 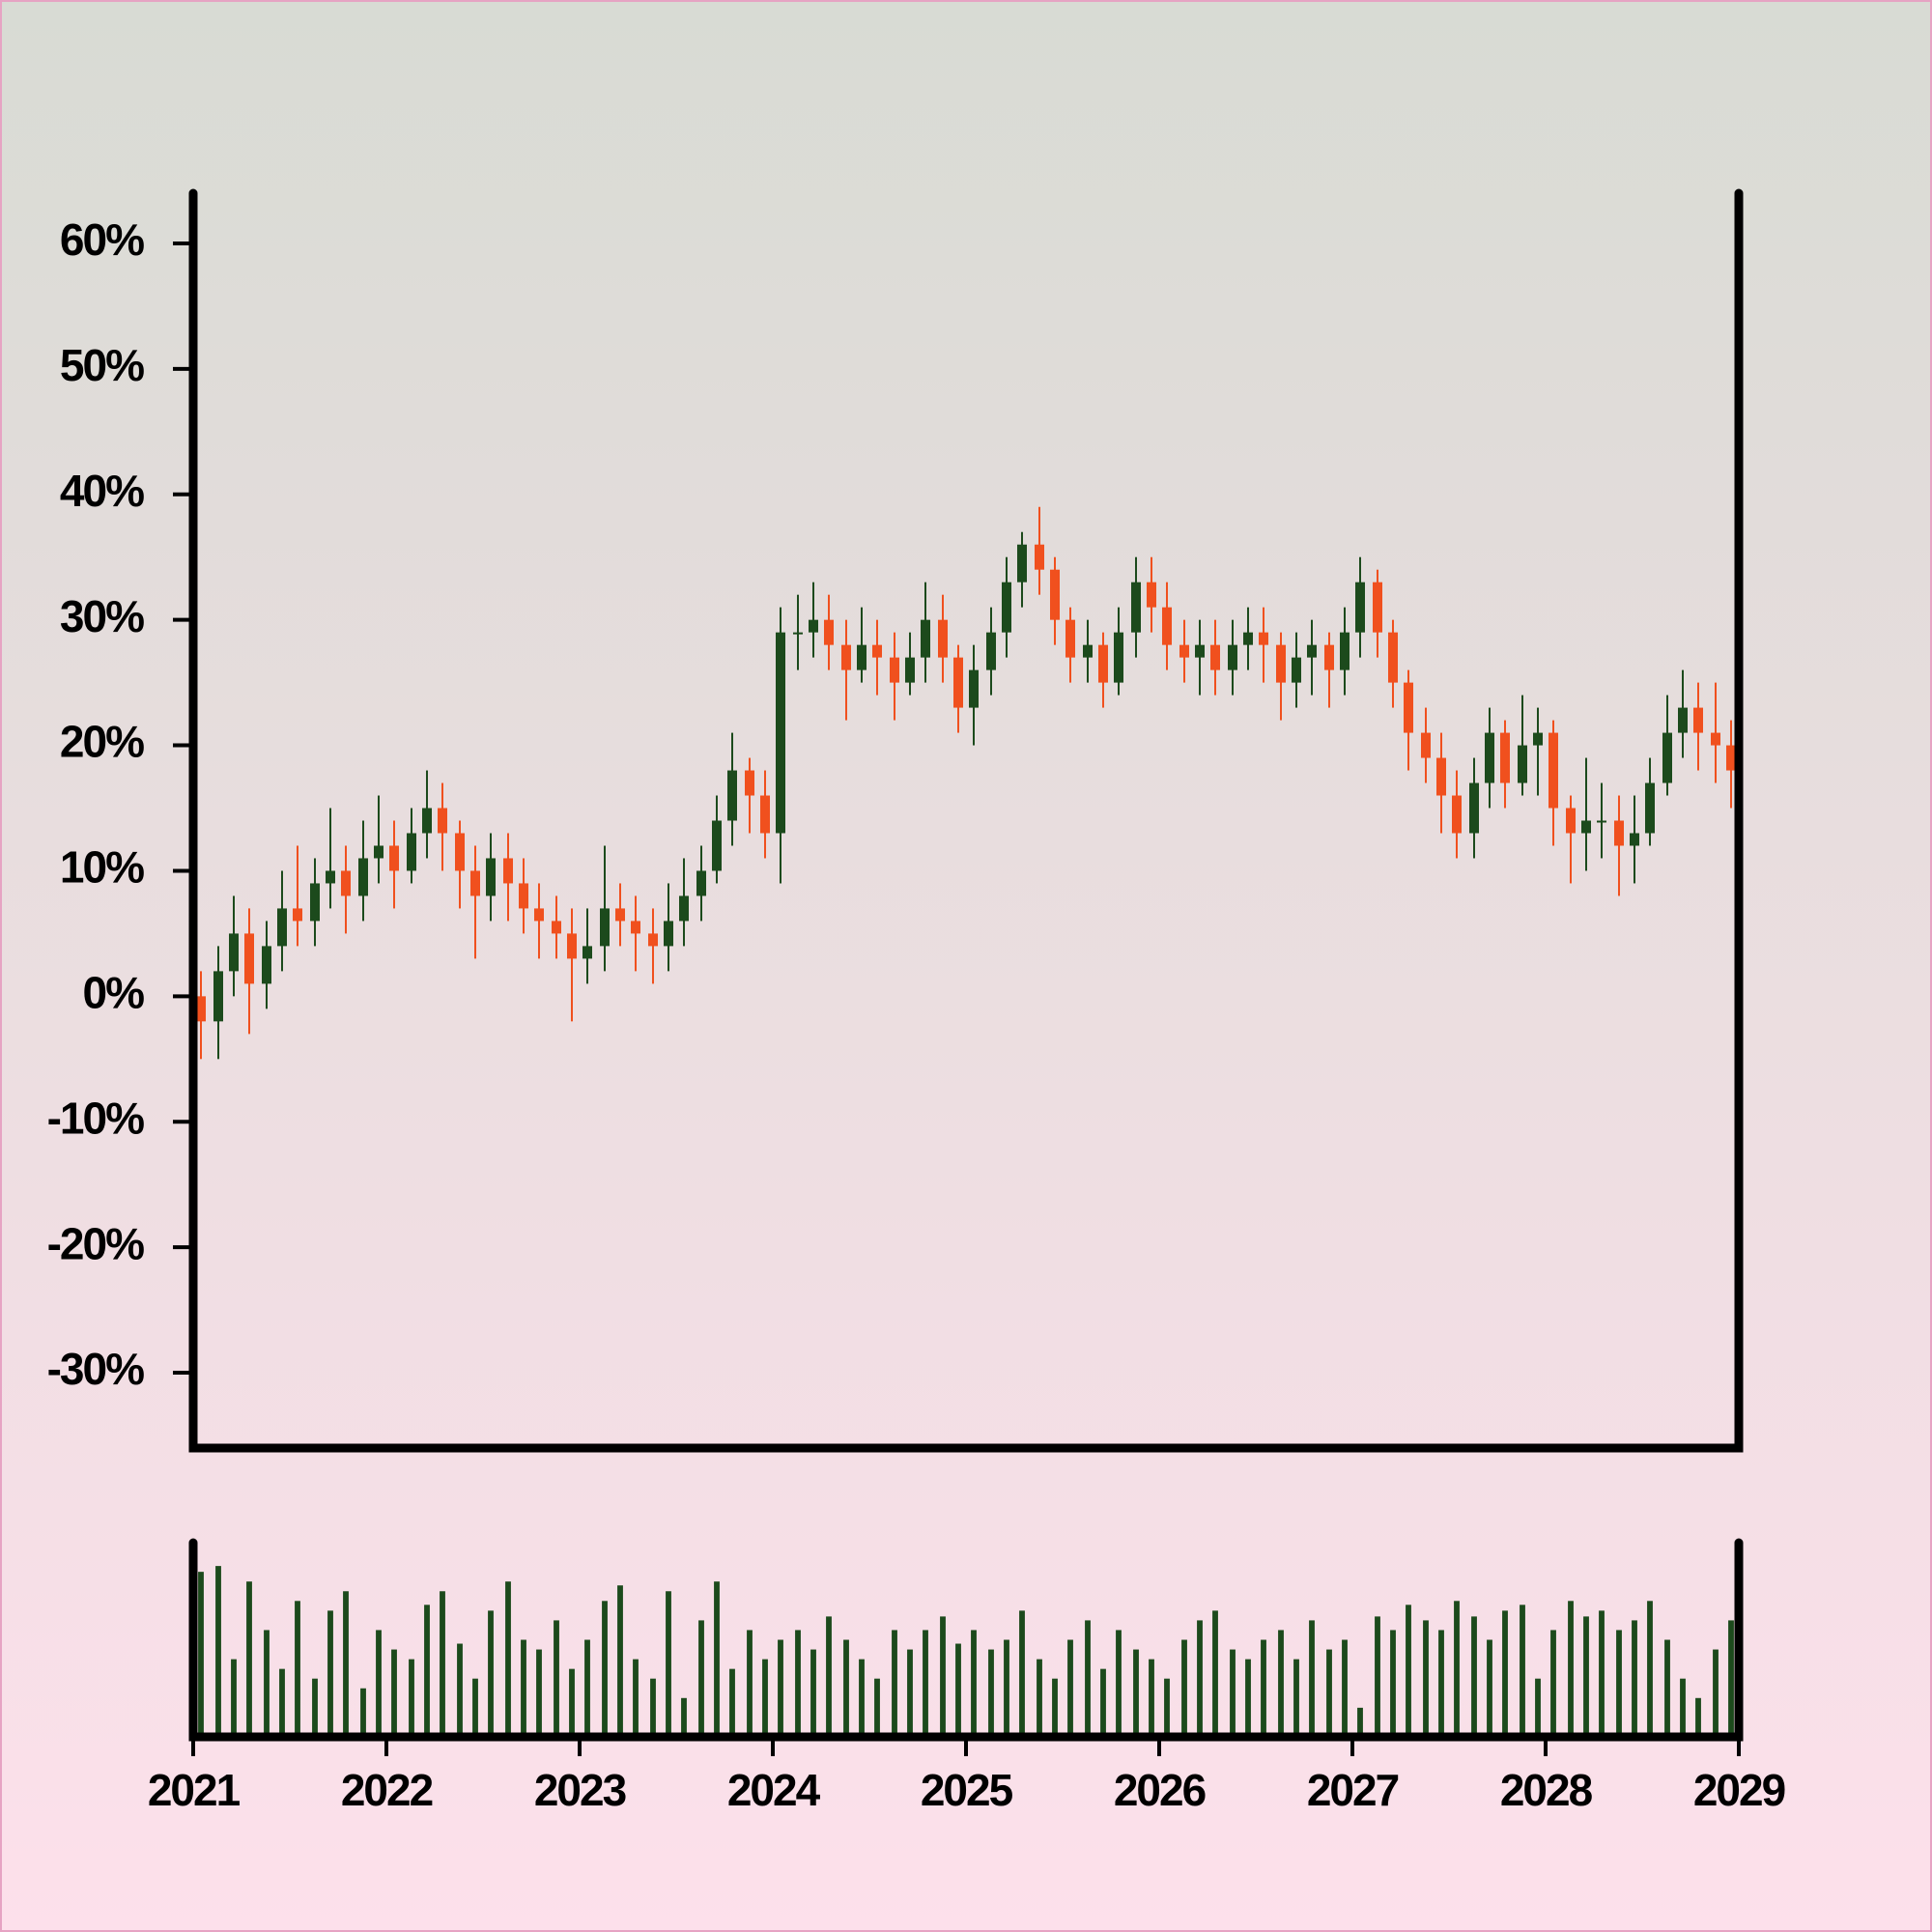 I want to click on y-tick-label: -10%, so click(x=95, y=1118).